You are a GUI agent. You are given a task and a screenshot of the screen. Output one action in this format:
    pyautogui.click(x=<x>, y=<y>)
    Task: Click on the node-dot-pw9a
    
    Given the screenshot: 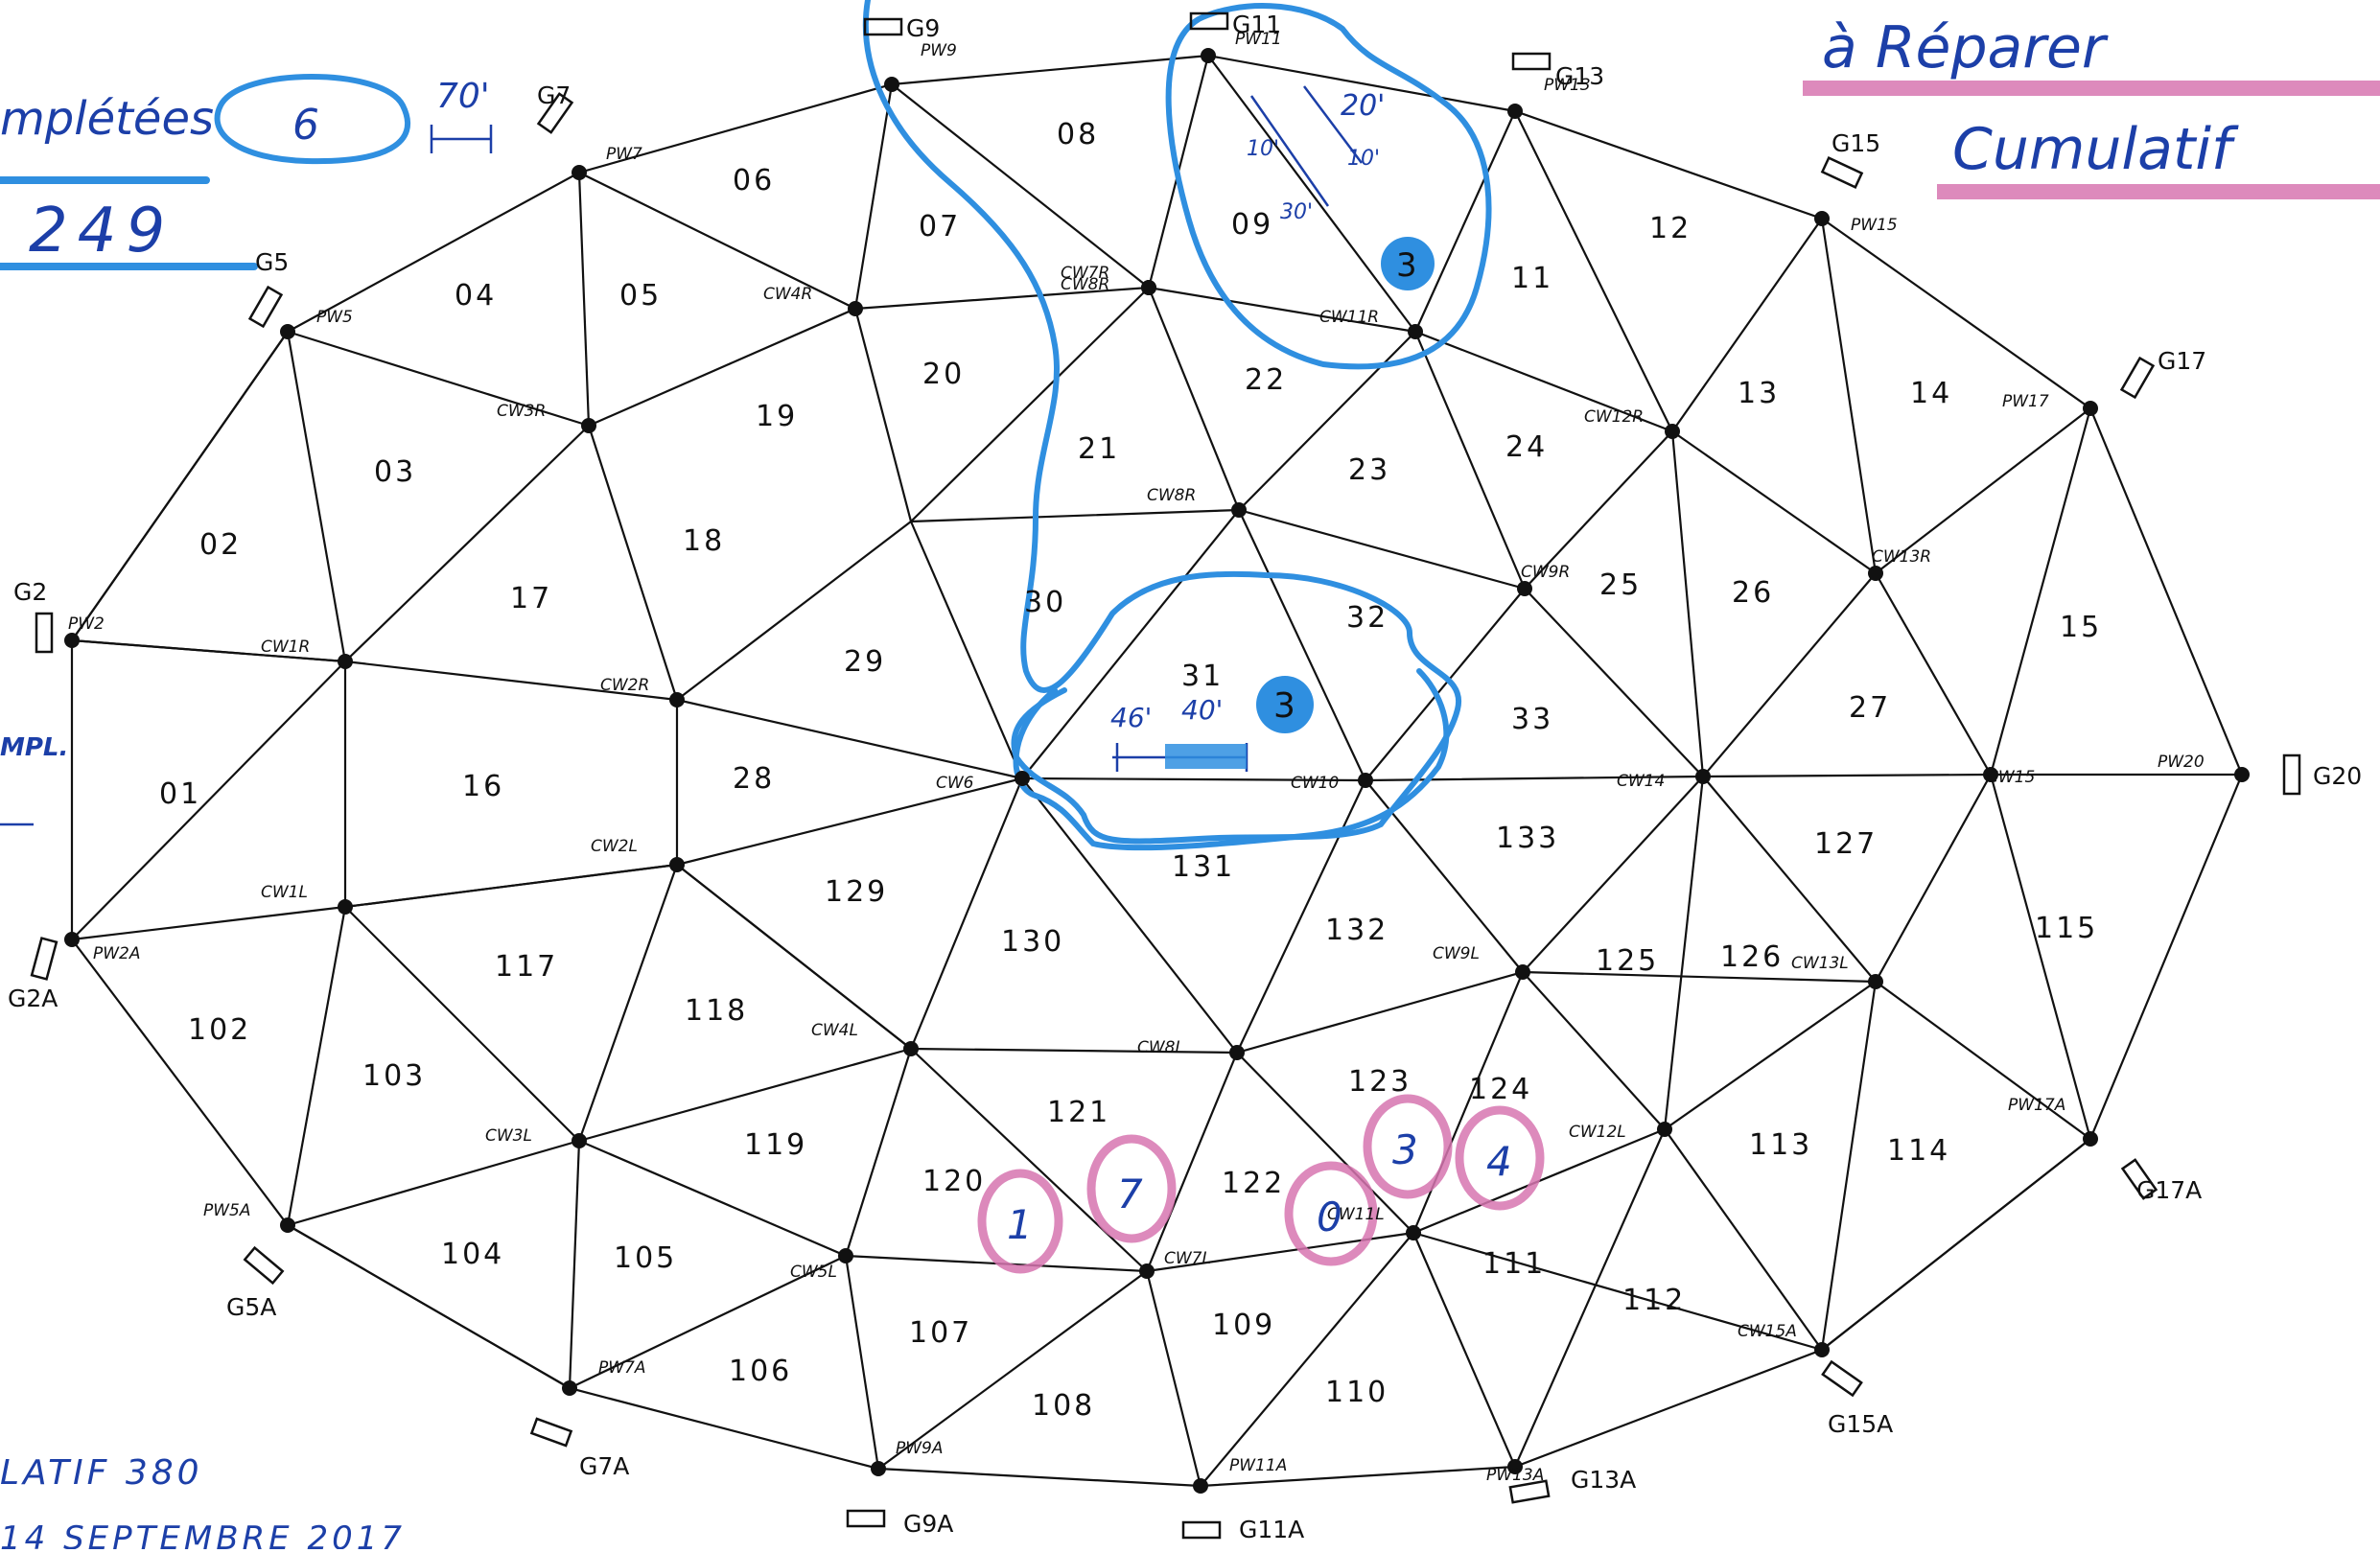 What is the action you would take?
    pyautogui.click(x=878, y=1468)
    